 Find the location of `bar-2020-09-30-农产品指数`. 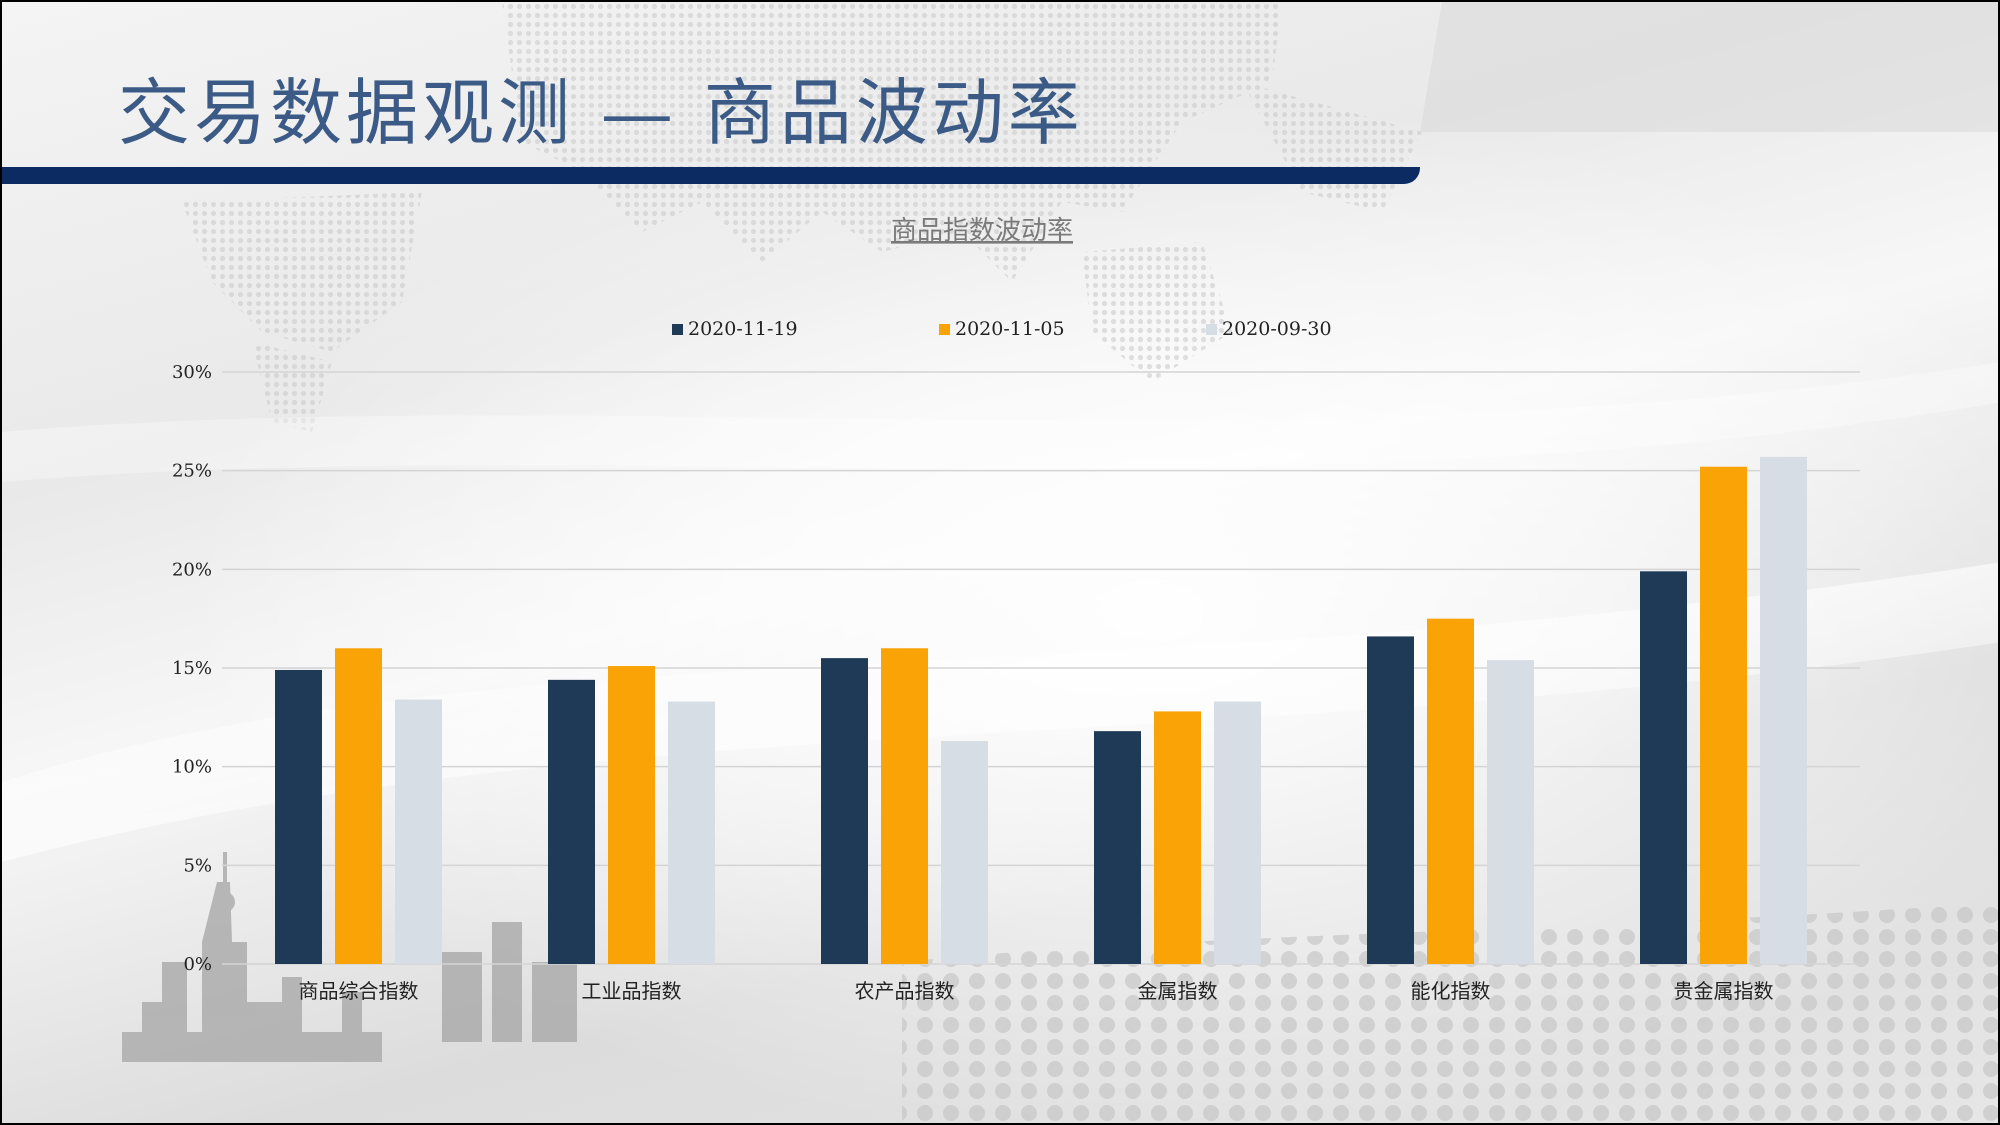

bar-2020-09-30-农产品指数 is located at coordinates (964, 852).